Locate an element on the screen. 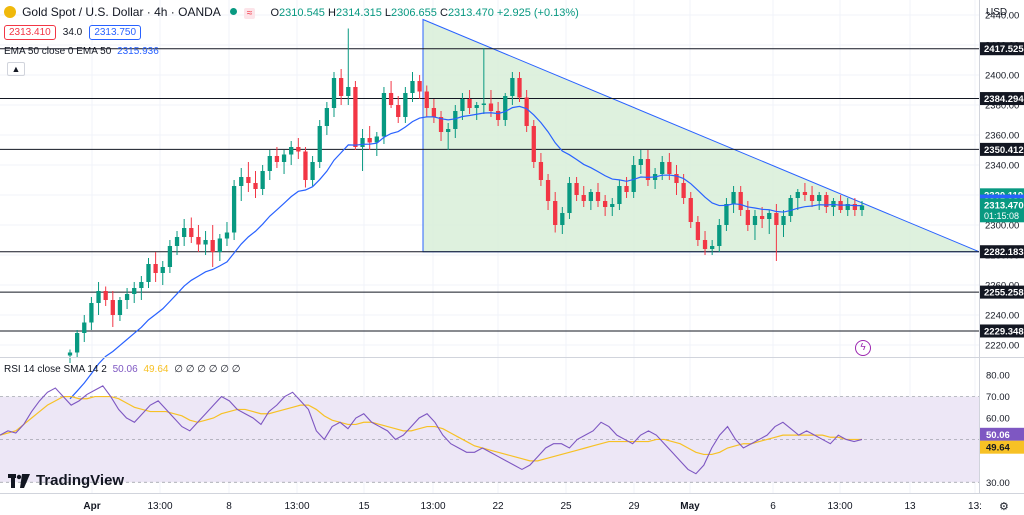 This screenshot has height=515, width=1024. spread-value: 34.0 is located at coordinates (72, 32).